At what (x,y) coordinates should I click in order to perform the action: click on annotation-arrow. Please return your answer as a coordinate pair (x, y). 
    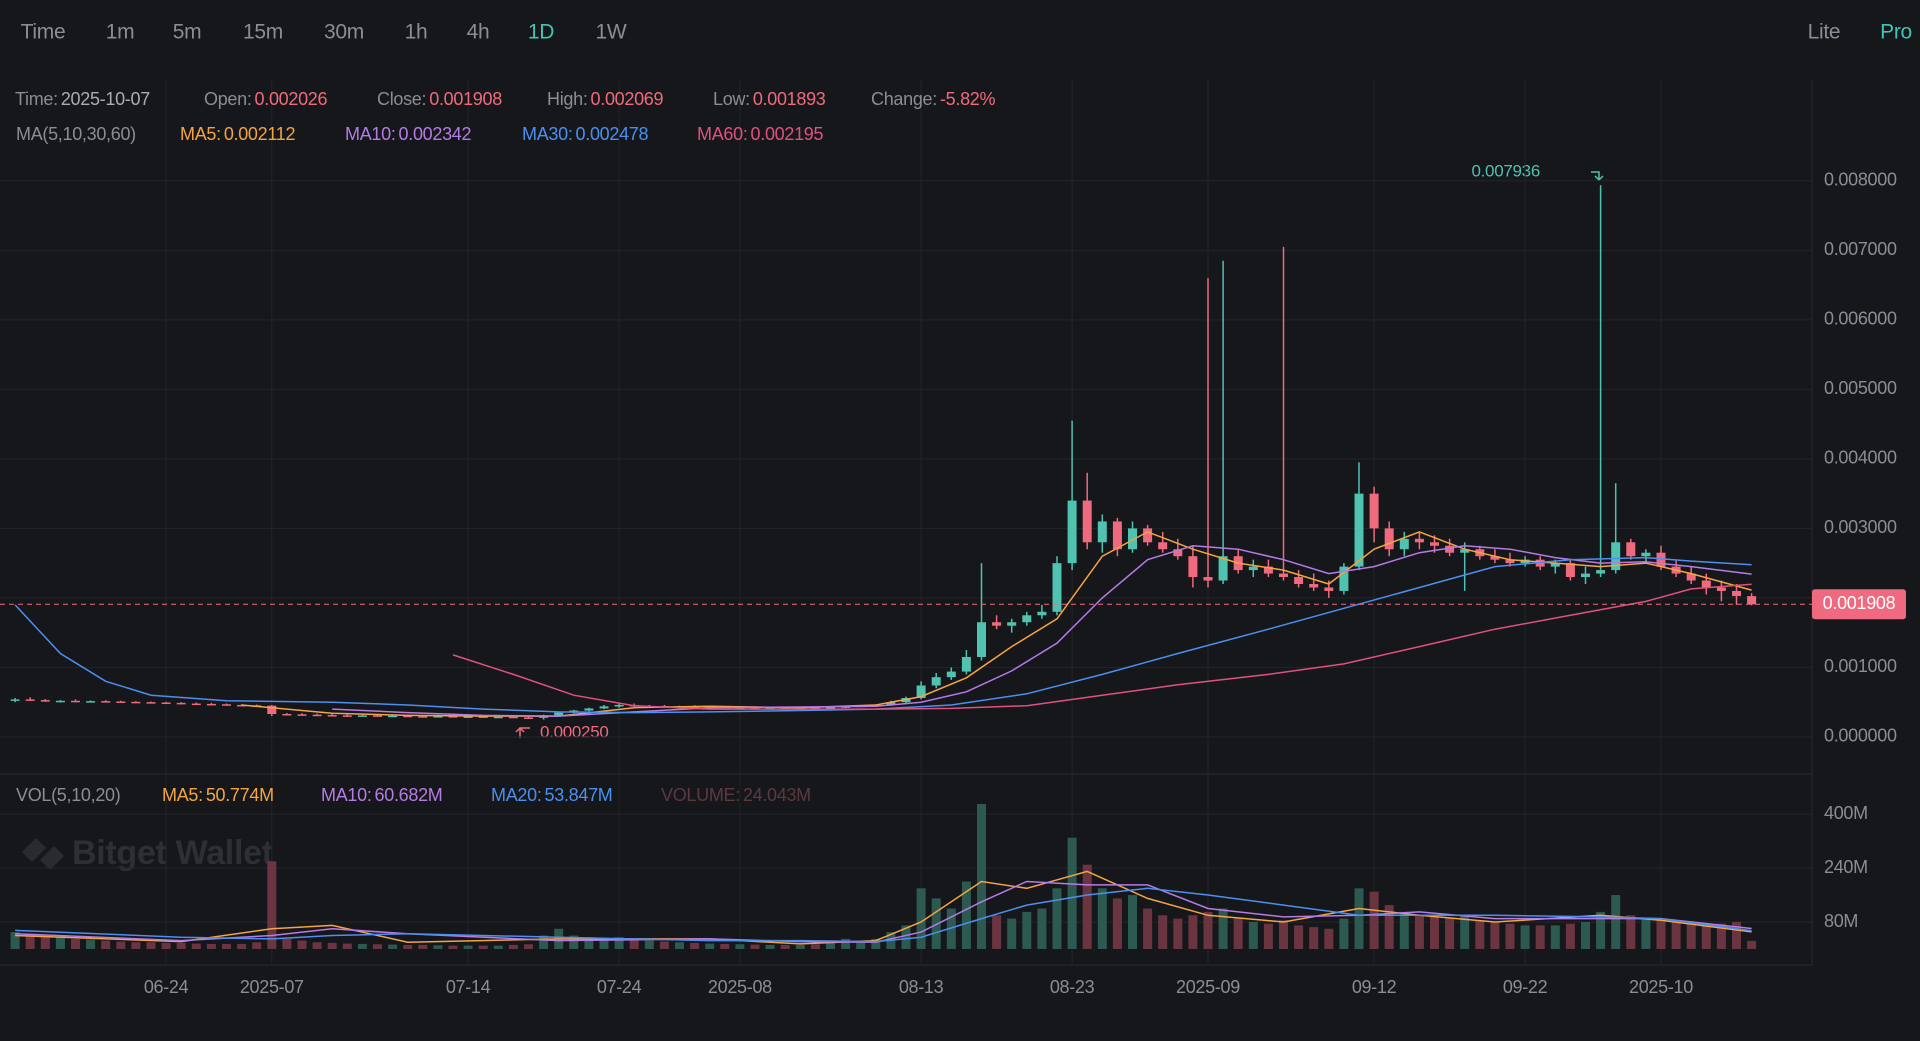
    Looking at the image, I should click on (522, 732).